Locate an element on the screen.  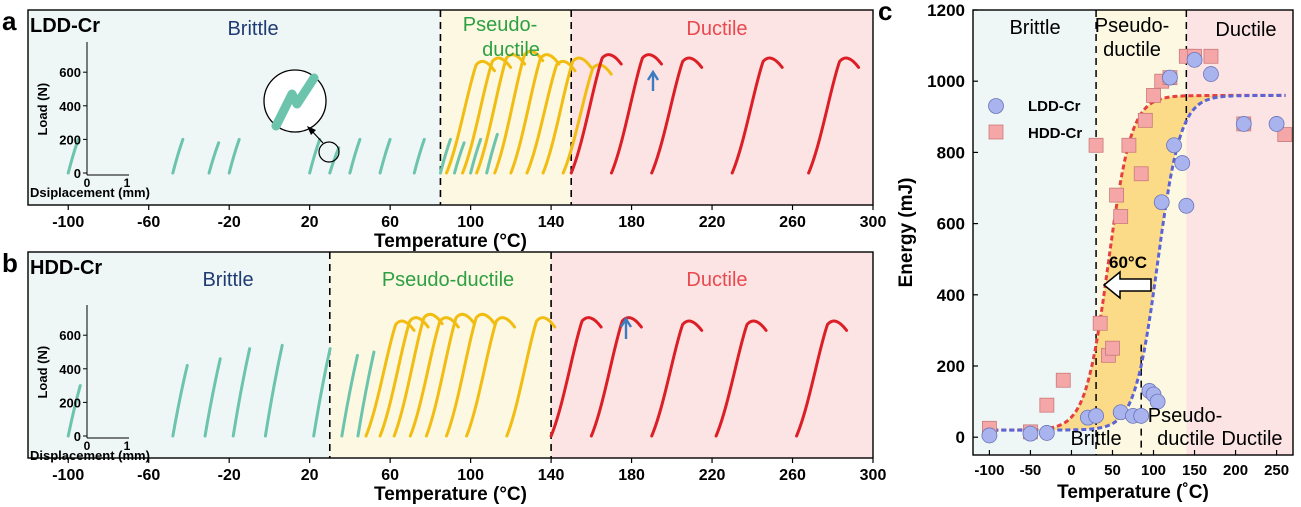
legend-marker-ldd is located at coordinates (996, 106).